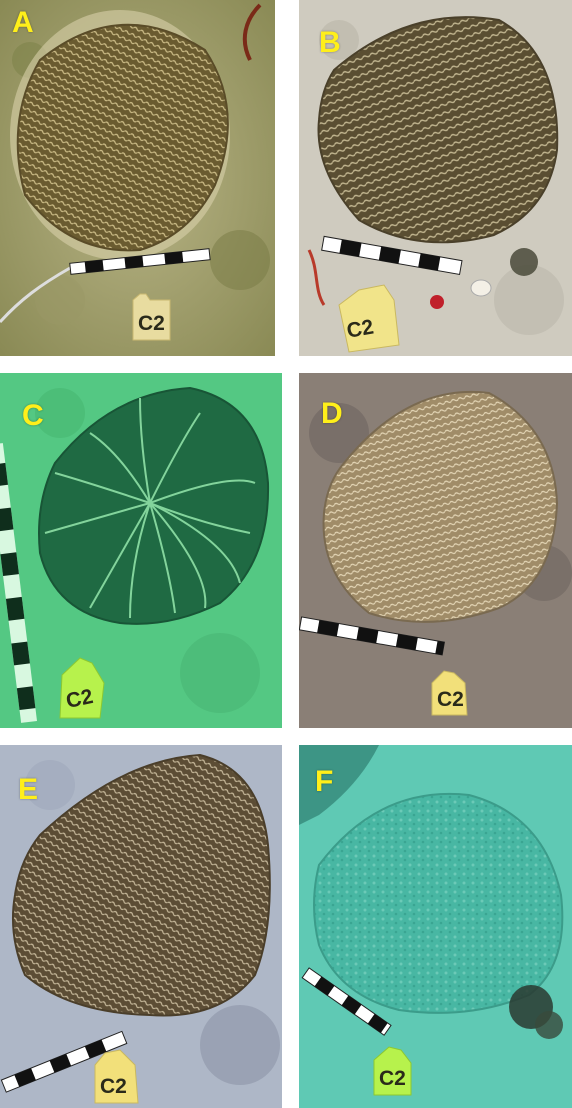 This screenshot has height=1108, width=572. Describe the element at coordinates (113, 1086) in the screenshot. I see `tag-label-e: C2` at that location.